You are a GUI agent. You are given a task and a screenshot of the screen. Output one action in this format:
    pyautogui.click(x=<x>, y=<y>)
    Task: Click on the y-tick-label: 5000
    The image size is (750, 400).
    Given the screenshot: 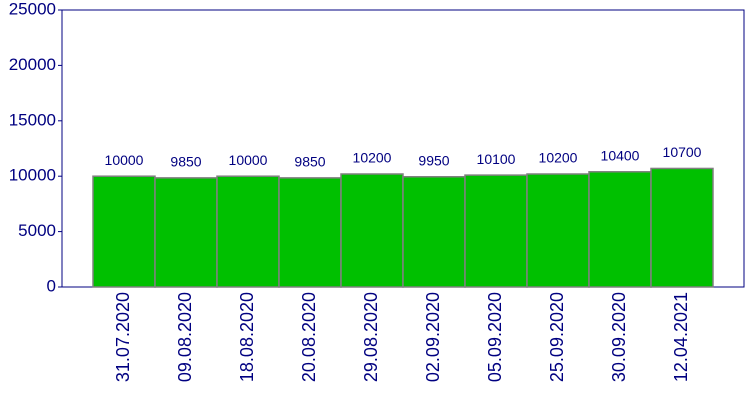 What is the action you would take?
    pyautogui.click(x=37, y=230)
    